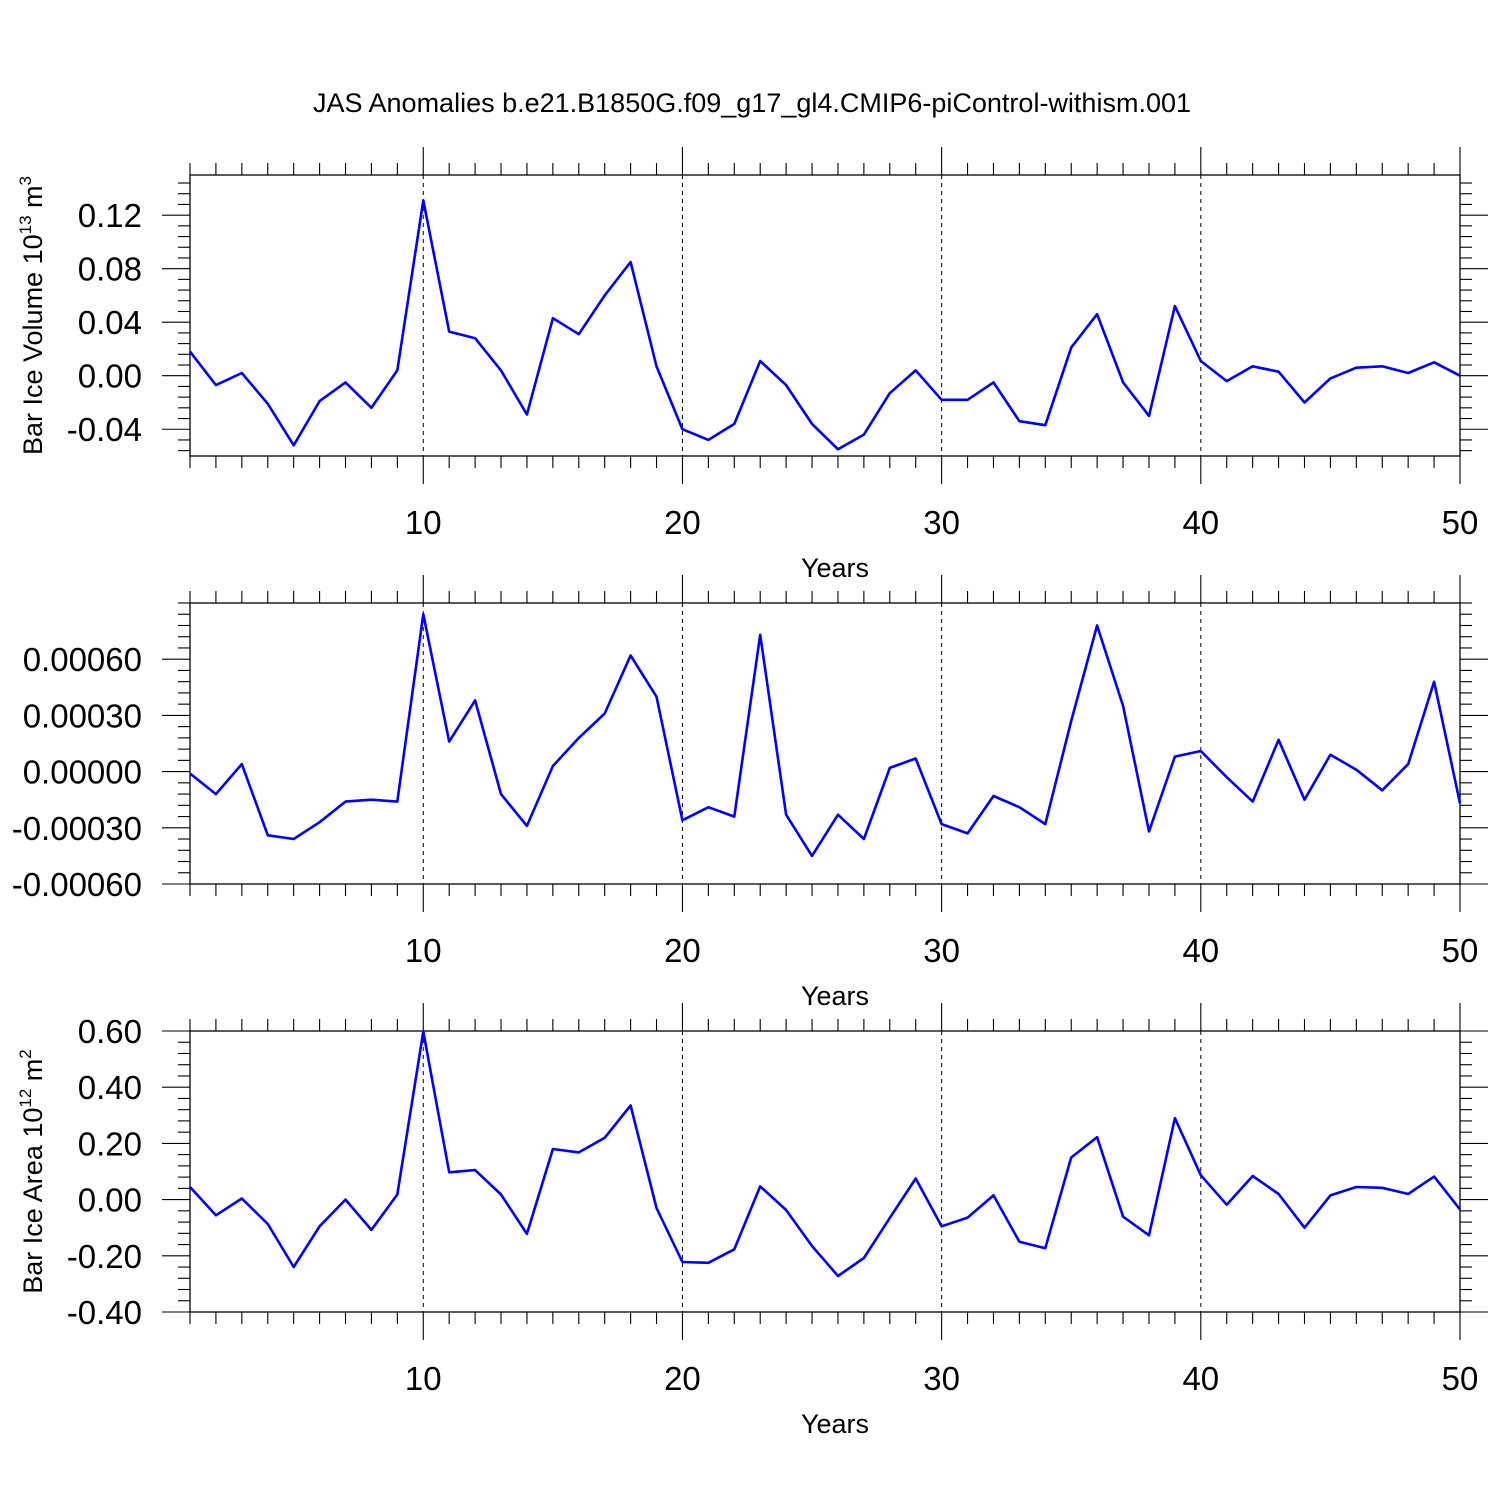  Describe the element at coordinates (423, 950) in the screenshot. I see `middle-x-tick-label: 10` at that location.